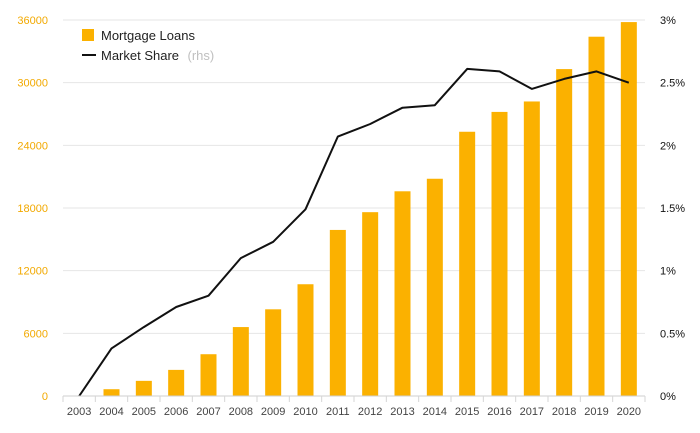 Image resolution: width=700 pixels, height=433 pixels. What do you see at coordinates (208, 412) in the screenshot?
I see `x-tick-label: 2007` at bounding box center [208, 412].